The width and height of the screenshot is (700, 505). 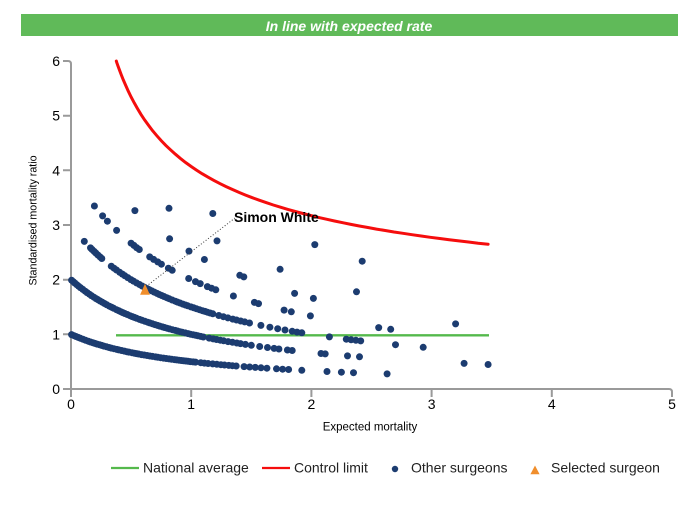 What do you see at coordinates (459, 468) in the screenshot?
I see `svg-text: Other surgeons` at bounding box center [459, 468].